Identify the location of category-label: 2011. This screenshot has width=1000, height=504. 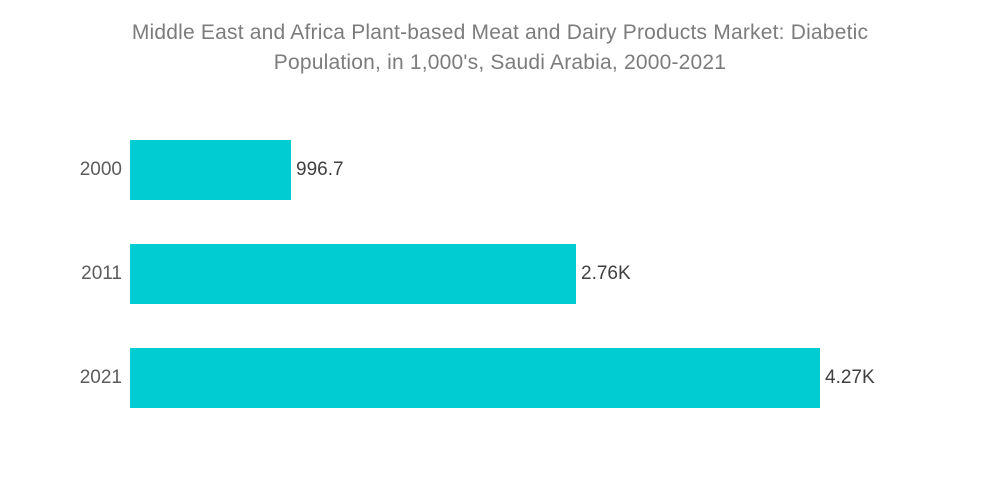
(101, 273).